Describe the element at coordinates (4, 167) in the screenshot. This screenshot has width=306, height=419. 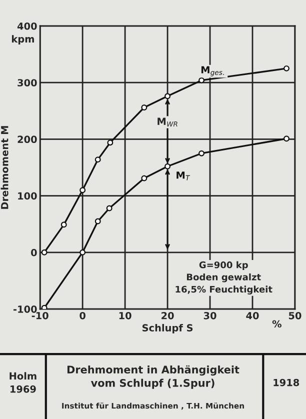
I see `y-axis-title: Drehmoment M` at that location.